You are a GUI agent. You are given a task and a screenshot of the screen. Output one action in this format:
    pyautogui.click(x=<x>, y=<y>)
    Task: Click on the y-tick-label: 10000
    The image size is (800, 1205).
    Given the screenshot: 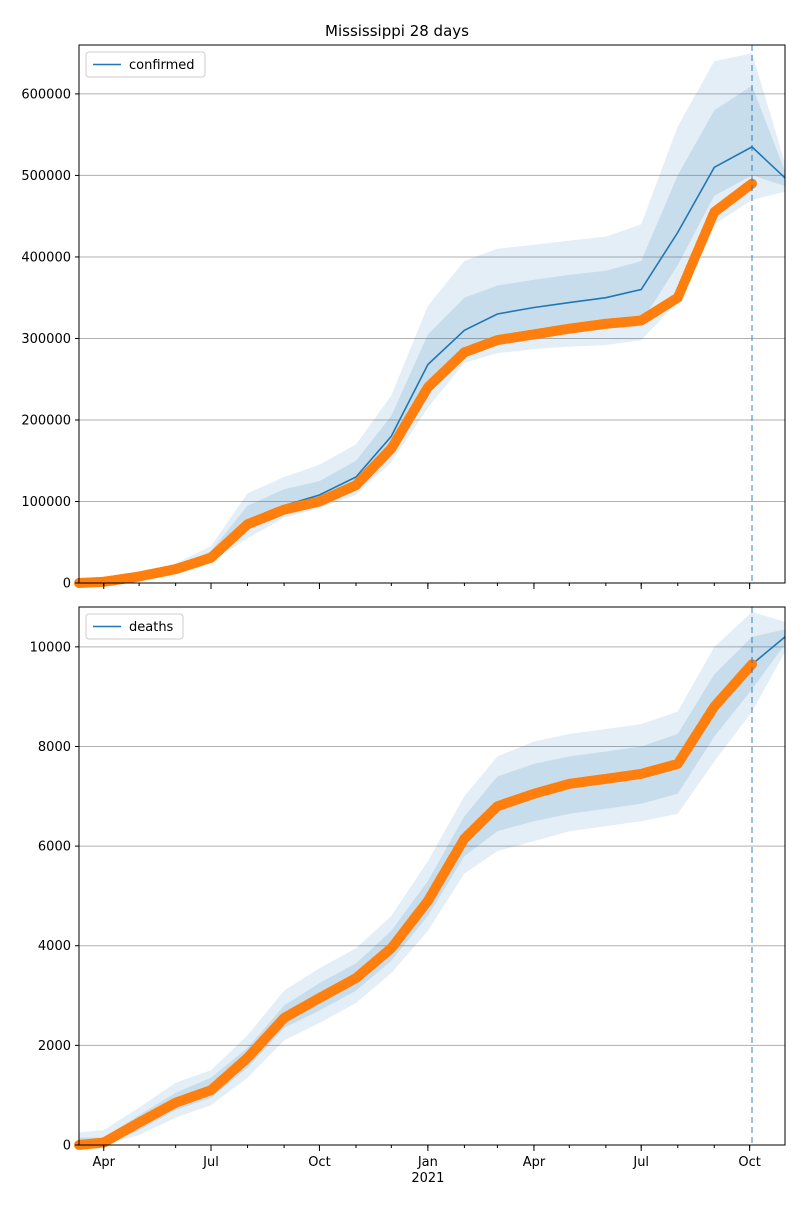 What is the action you would take?
    pyautogui.click(x=50, y=647)
    